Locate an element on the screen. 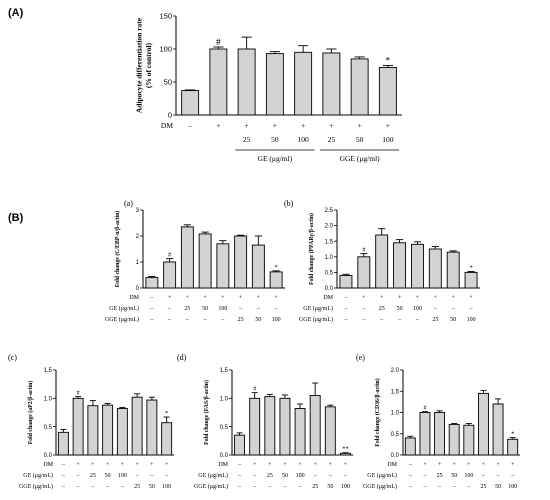 The height and width of the screenshot is (500, 550). chart-e-bar is located at coordinates (454, 439).